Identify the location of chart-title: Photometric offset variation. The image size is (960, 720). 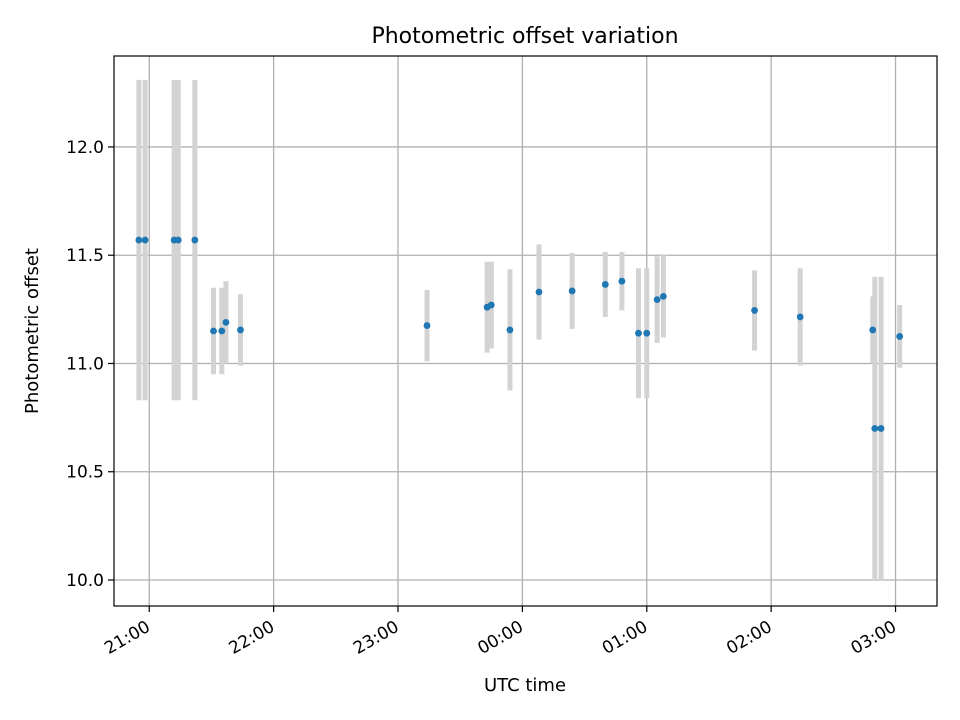
(524, 36).